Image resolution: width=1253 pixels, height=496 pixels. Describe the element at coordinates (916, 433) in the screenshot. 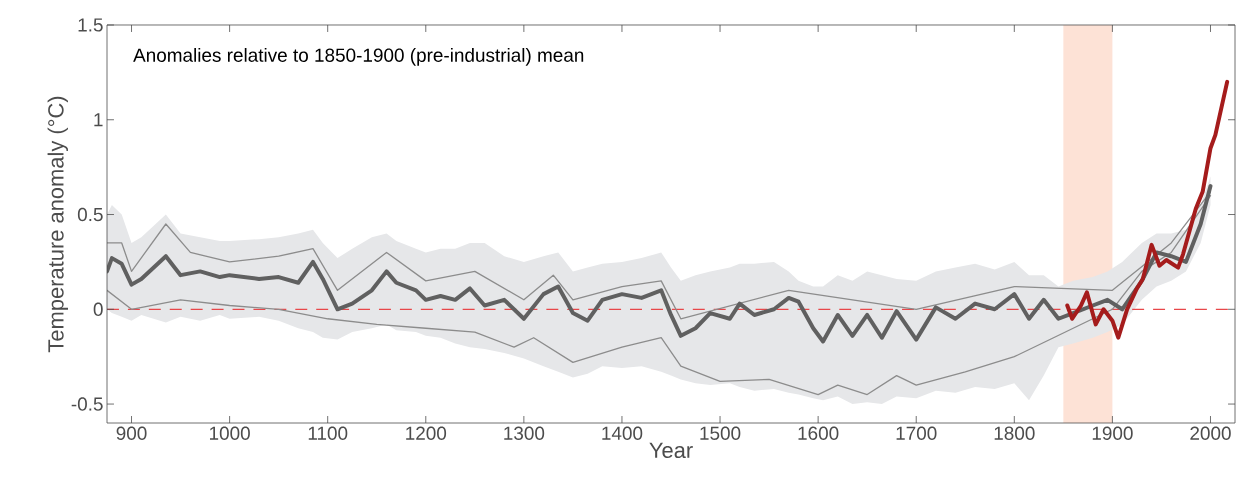

I see `x-tick-label: 1700` at that location.